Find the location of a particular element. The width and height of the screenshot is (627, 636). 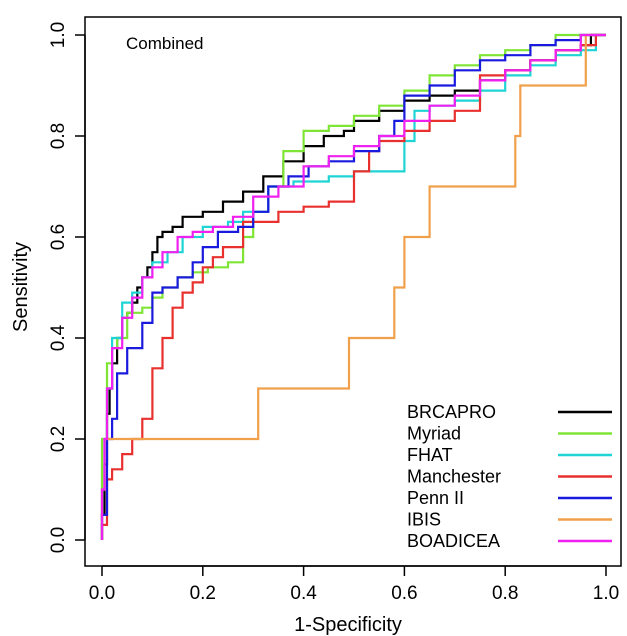

y-tick-label: 0.6 is located at coordinates (58, 237).